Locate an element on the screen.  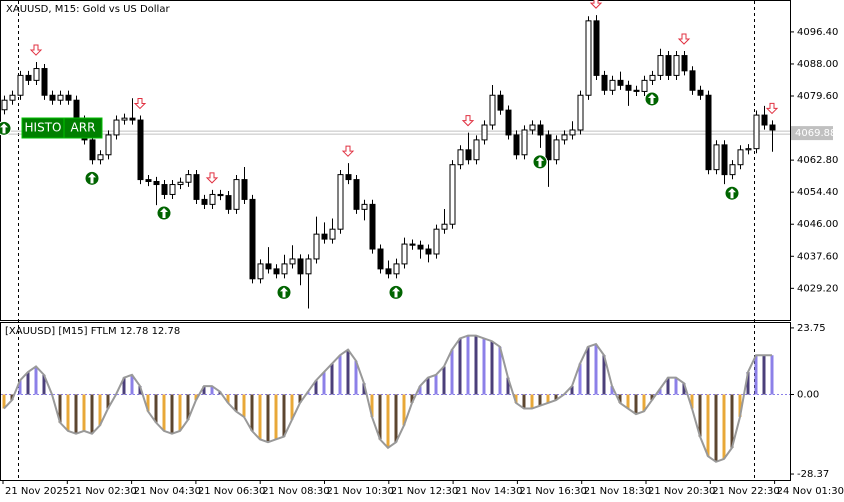
button: ARR is located at coordinates (83, 128).